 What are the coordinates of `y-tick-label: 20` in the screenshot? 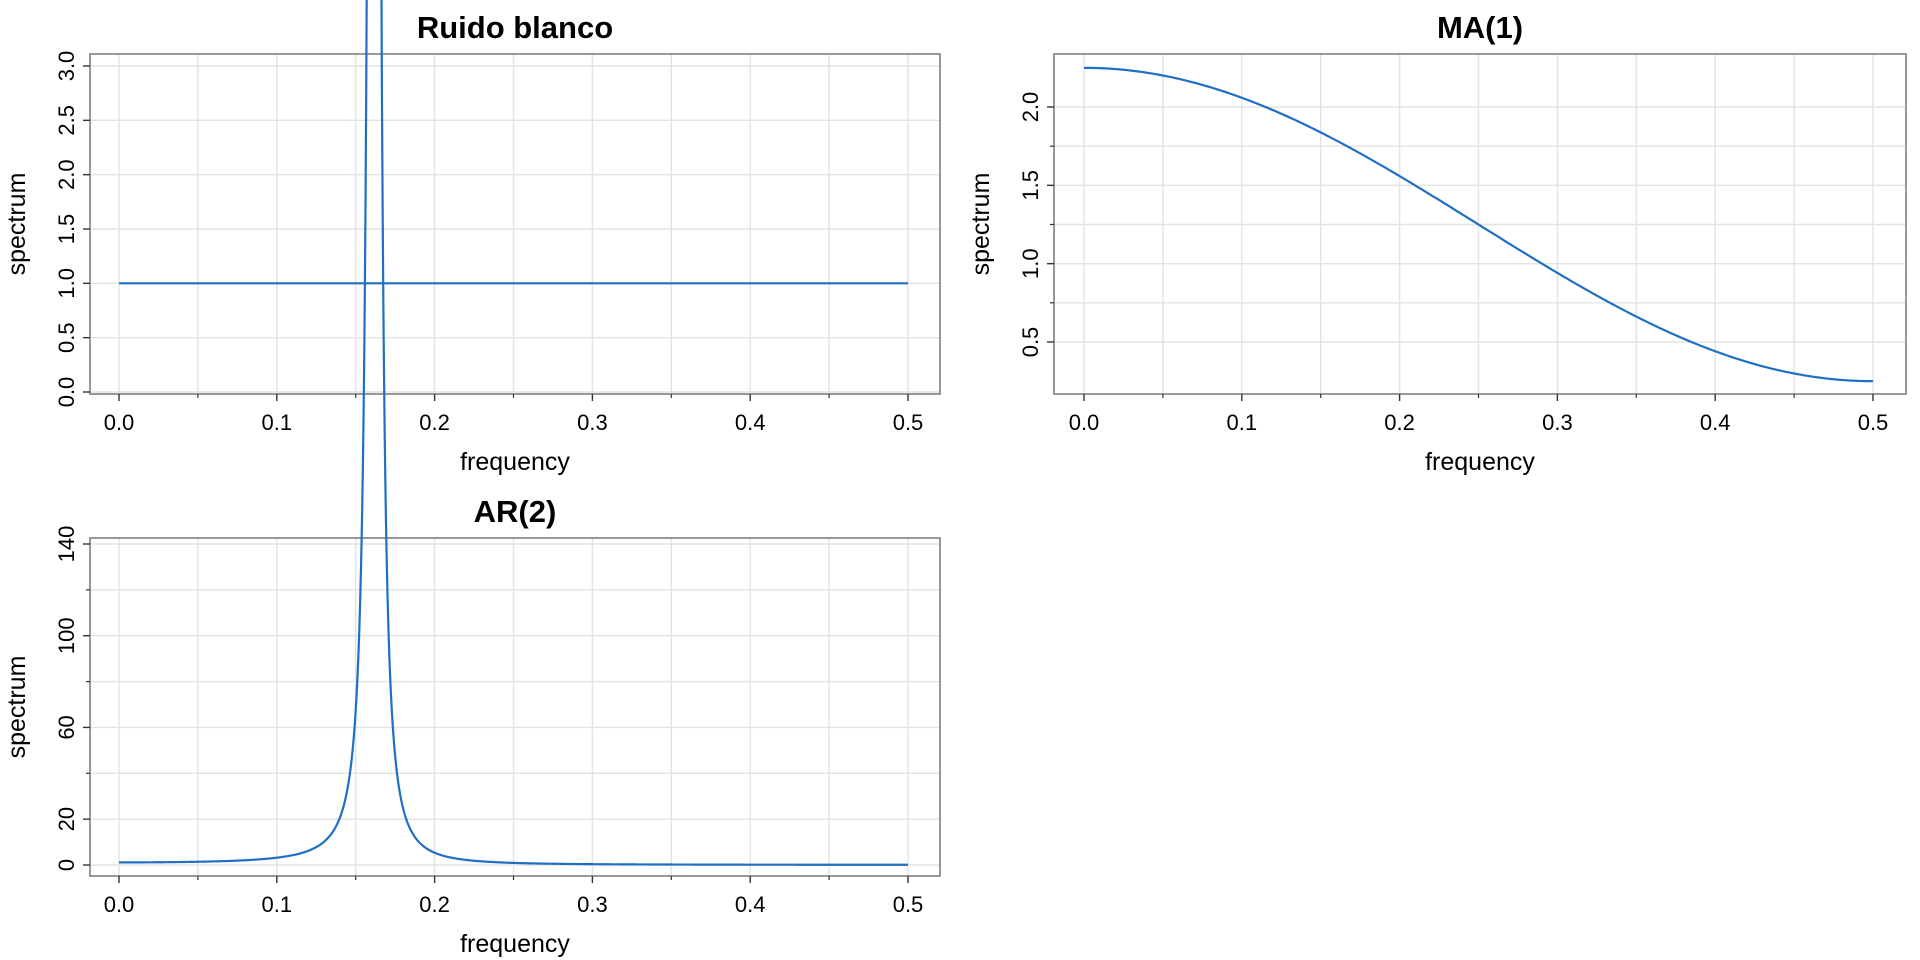 It's located at (66, 819).